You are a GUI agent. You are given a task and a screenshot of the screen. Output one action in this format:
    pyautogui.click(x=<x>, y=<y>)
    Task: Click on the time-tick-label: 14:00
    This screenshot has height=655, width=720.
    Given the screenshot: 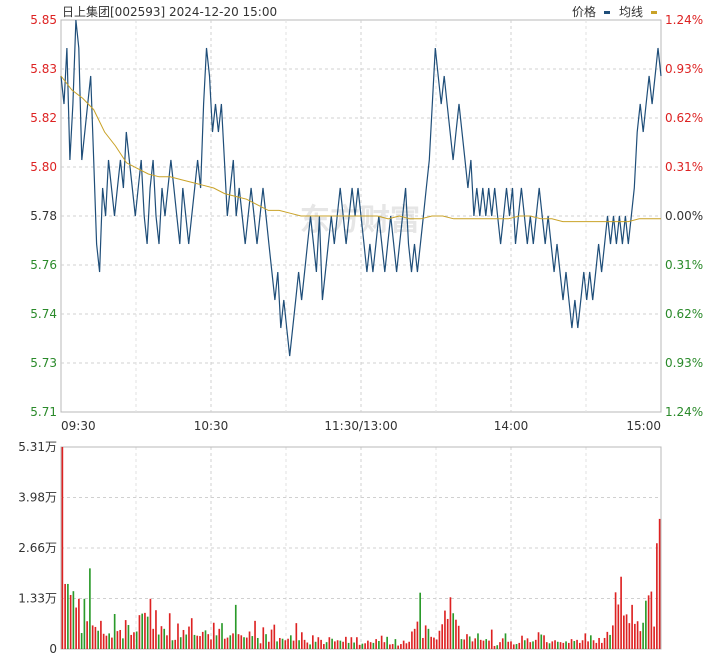 What is the action you would take?
    pyautogui.click(x=511, y=426)
    